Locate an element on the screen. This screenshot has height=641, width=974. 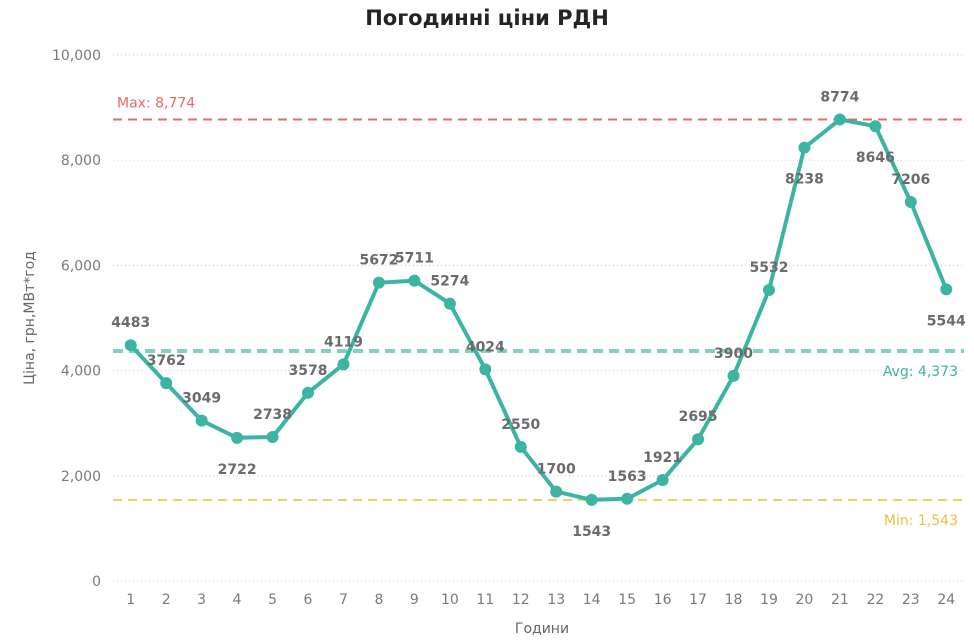
data-label: 2722 is located at coordinates (237, 470).